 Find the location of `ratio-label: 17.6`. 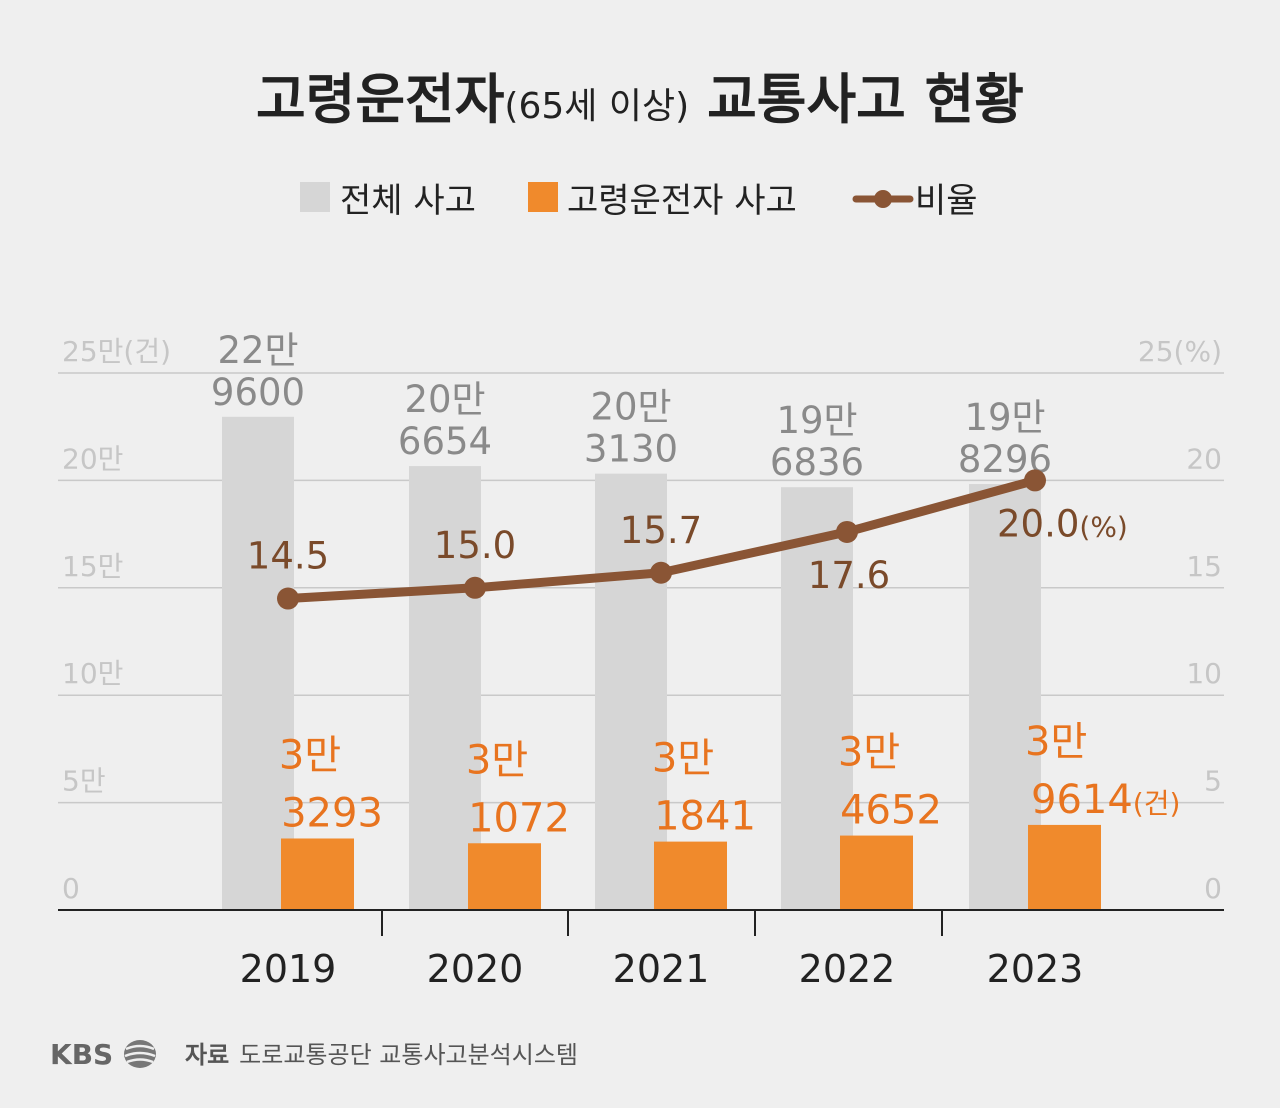

ratio-label: 17.6 is located at coordinates (849, 575).